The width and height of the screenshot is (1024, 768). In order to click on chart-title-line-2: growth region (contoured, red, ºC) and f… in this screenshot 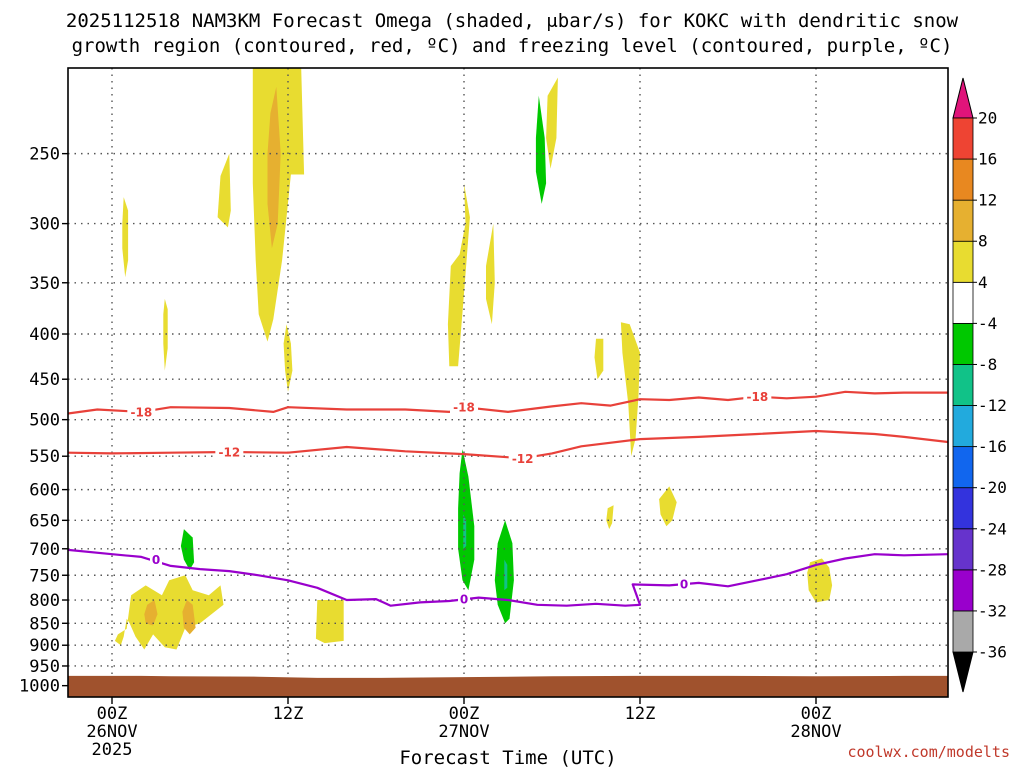, I will do `click(512, 46)`.